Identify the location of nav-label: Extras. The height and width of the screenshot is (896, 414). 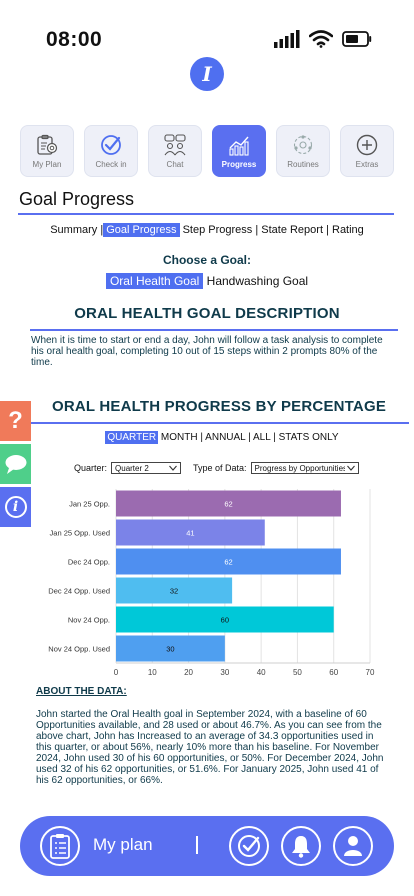
(367, 164).